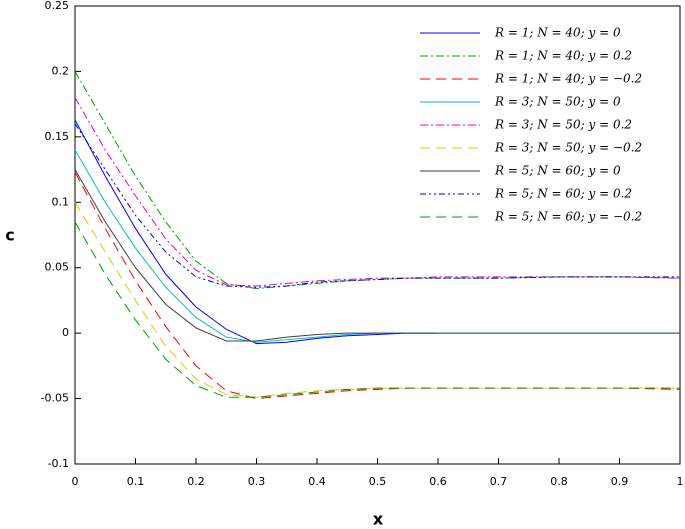 The height and width of the screenshot is (529, 685). What do you see at coordinates (563, 194) in the screenshot?
I see `legend-label: R = 5; N = 60; y = 0.2` at bounding box center [563, 194].